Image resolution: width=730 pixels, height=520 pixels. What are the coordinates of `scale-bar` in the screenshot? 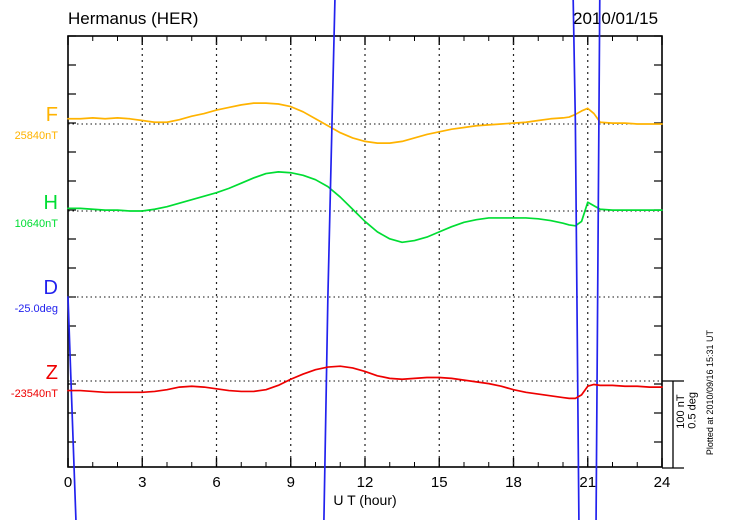 It's located at (673, 424).